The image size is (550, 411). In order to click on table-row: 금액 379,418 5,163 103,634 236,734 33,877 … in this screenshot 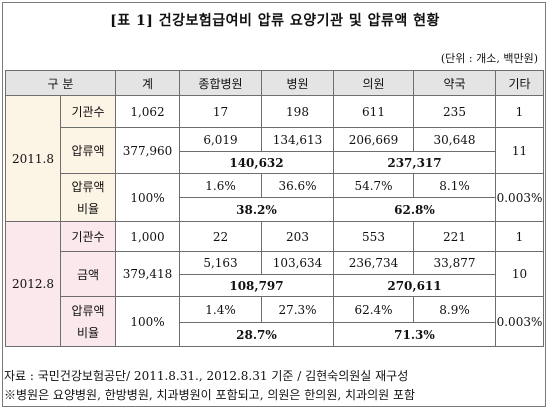, I will do `click(275, 274)`.